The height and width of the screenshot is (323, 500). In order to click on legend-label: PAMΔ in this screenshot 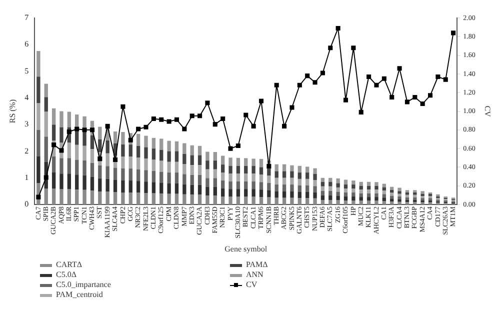, I will do `click(257, 265)`.